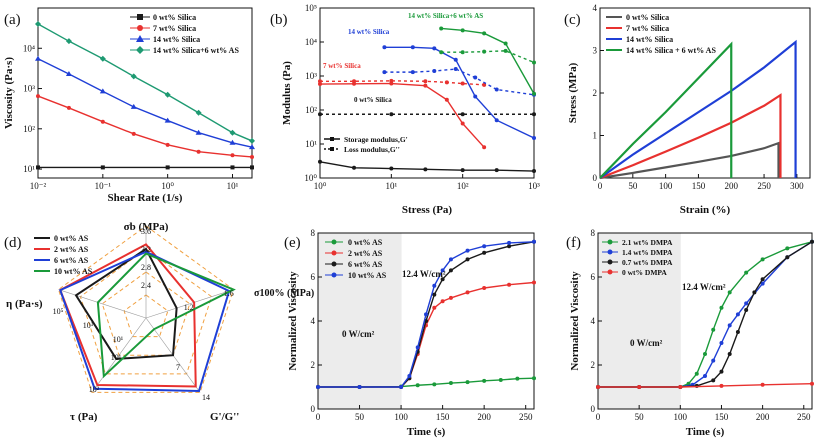  Describe the element at coordinates (313, 409) in the screenshot. I see `y-tick-label-e: 0` at that location.